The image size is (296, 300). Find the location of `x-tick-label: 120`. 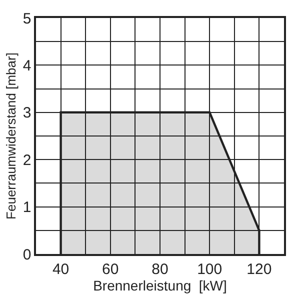

x-tick-label: 120 is located at coordinates (259, 269).